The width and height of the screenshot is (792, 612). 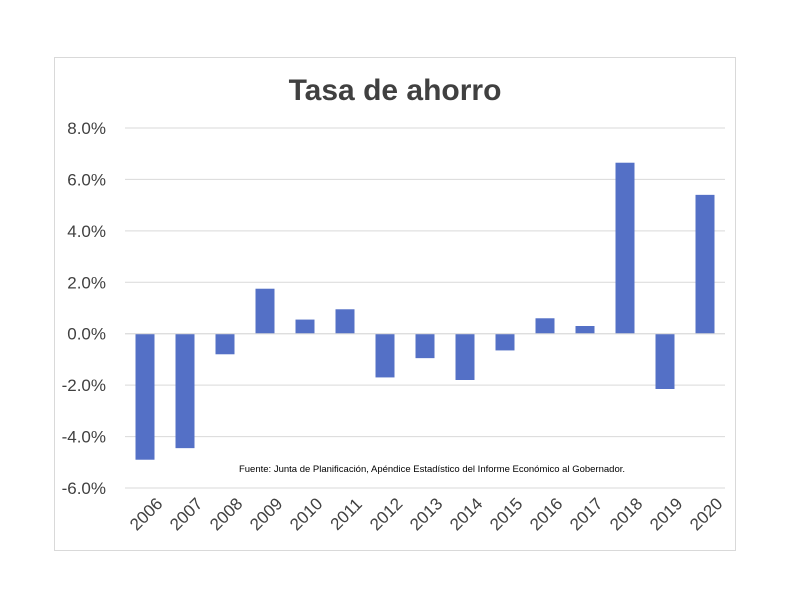 I want to click on bar-2011, so click(x=345, y=321).